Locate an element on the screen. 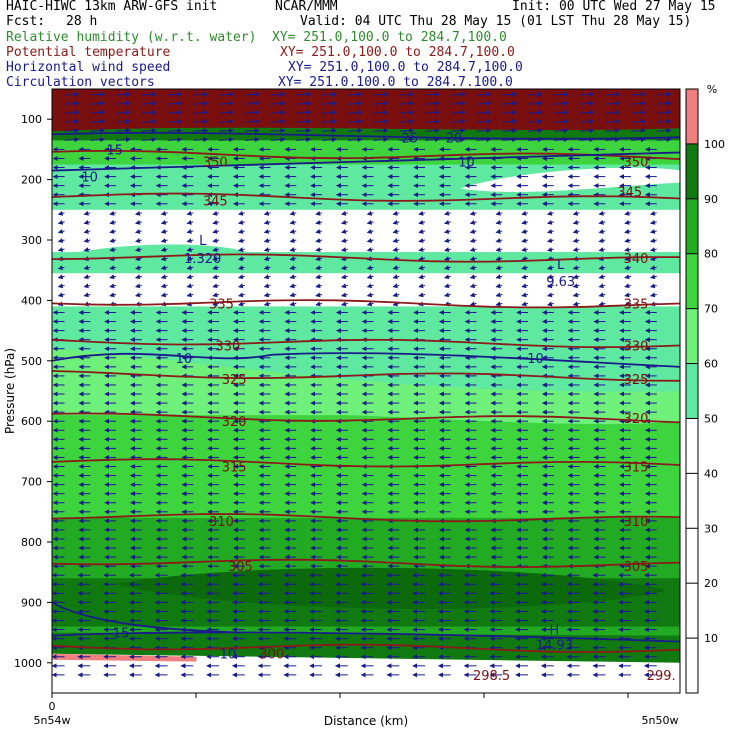  colorbar-tick-label-50: 50 is located at coordinates (711, 418).